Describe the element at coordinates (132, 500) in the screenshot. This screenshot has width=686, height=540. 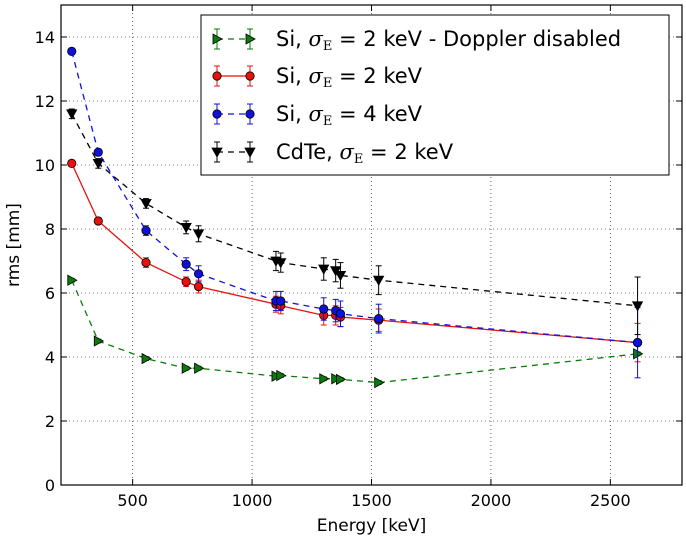
I see `x-tick-label: 500` at that location.